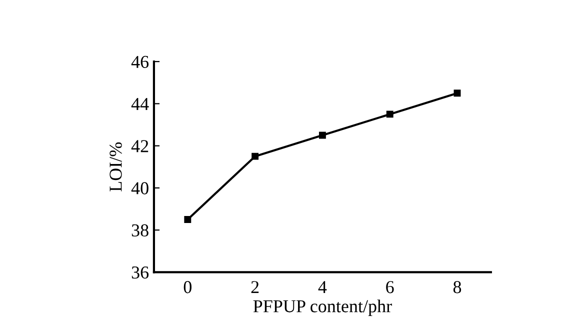  What do you see at coordinates (322, 287) in the screenshot?
I see `x-tick-label: 4` at bounding box center [322, 287].